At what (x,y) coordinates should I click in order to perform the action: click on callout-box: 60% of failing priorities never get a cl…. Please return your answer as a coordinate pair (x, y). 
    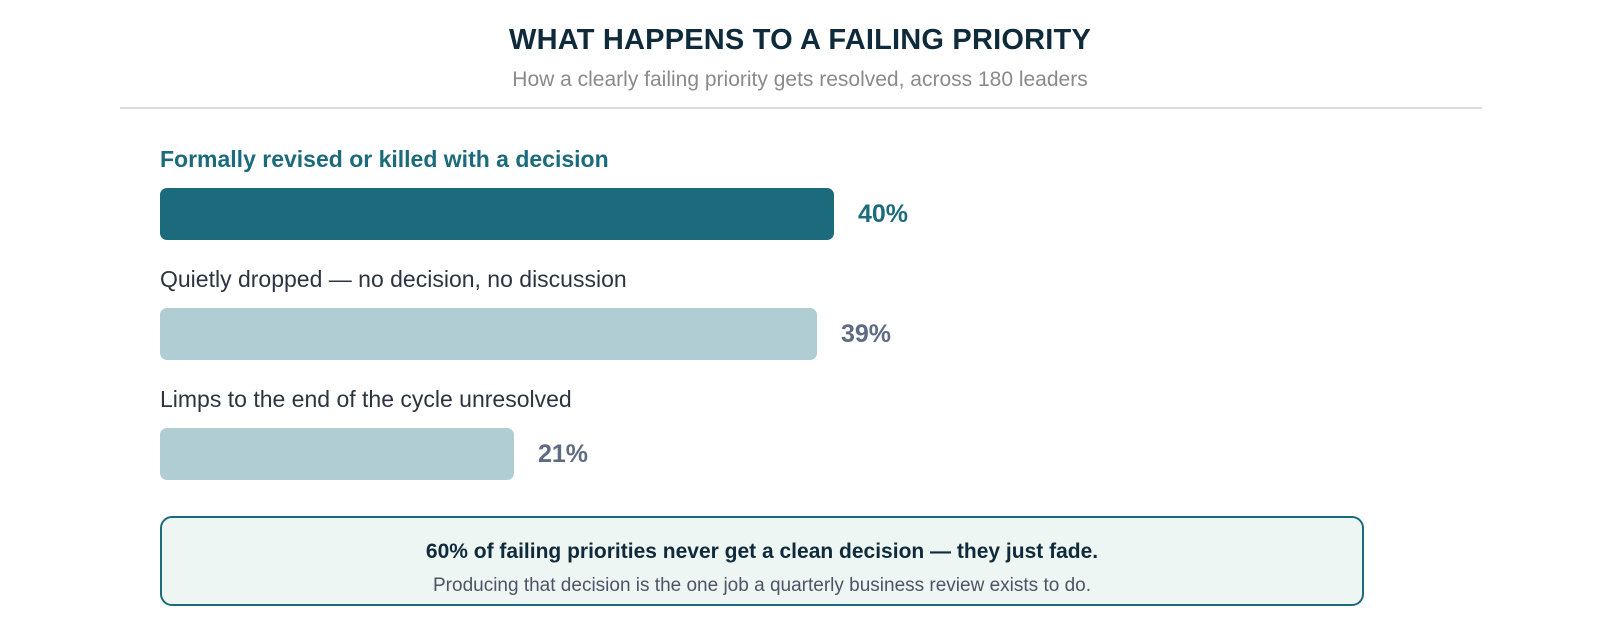
    Looking at the image, I should click on (762, 561).